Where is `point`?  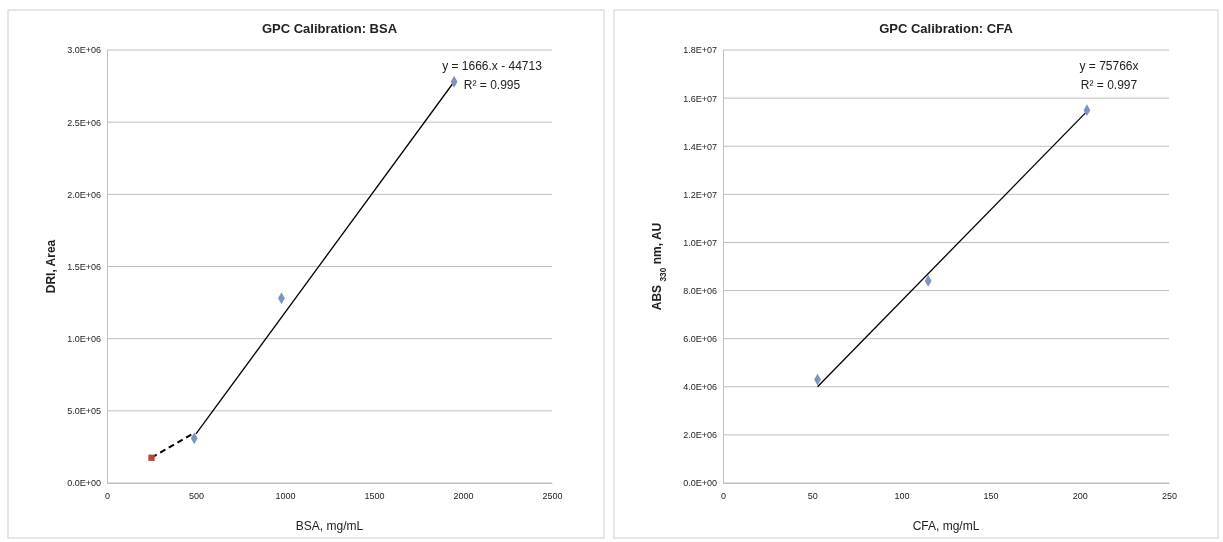
point is located at coordinates (151, 457).